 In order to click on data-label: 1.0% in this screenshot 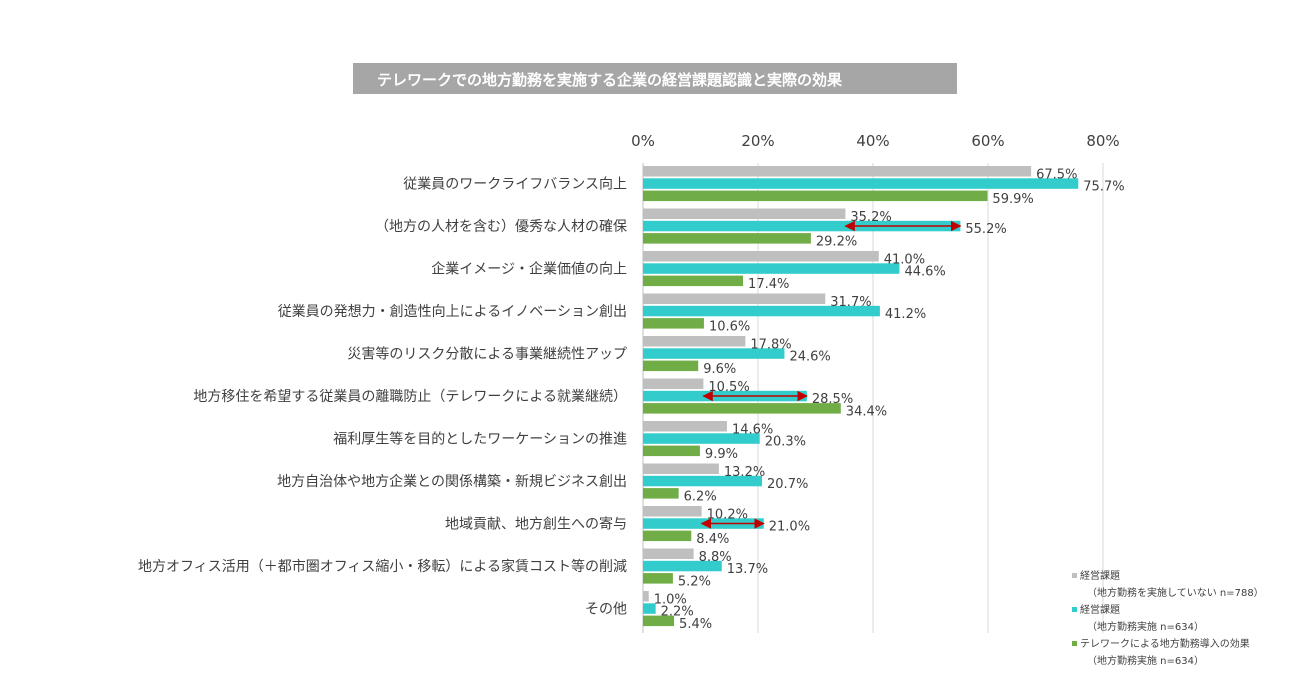, I will do `click(670, 599)`.